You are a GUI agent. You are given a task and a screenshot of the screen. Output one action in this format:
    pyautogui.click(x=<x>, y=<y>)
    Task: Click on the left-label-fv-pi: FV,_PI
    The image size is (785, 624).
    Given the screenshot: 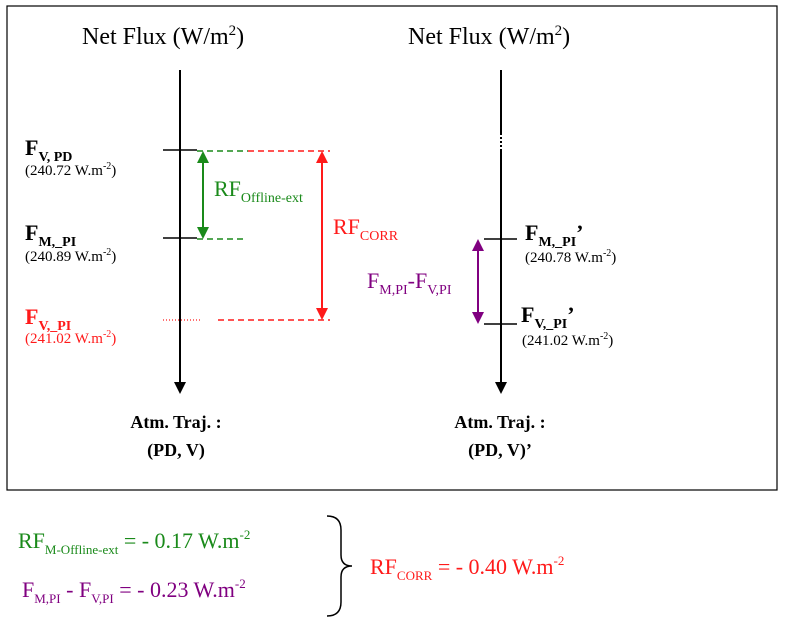 What is the action you would take?
    pyautogui.click(x=48, y=319)
    